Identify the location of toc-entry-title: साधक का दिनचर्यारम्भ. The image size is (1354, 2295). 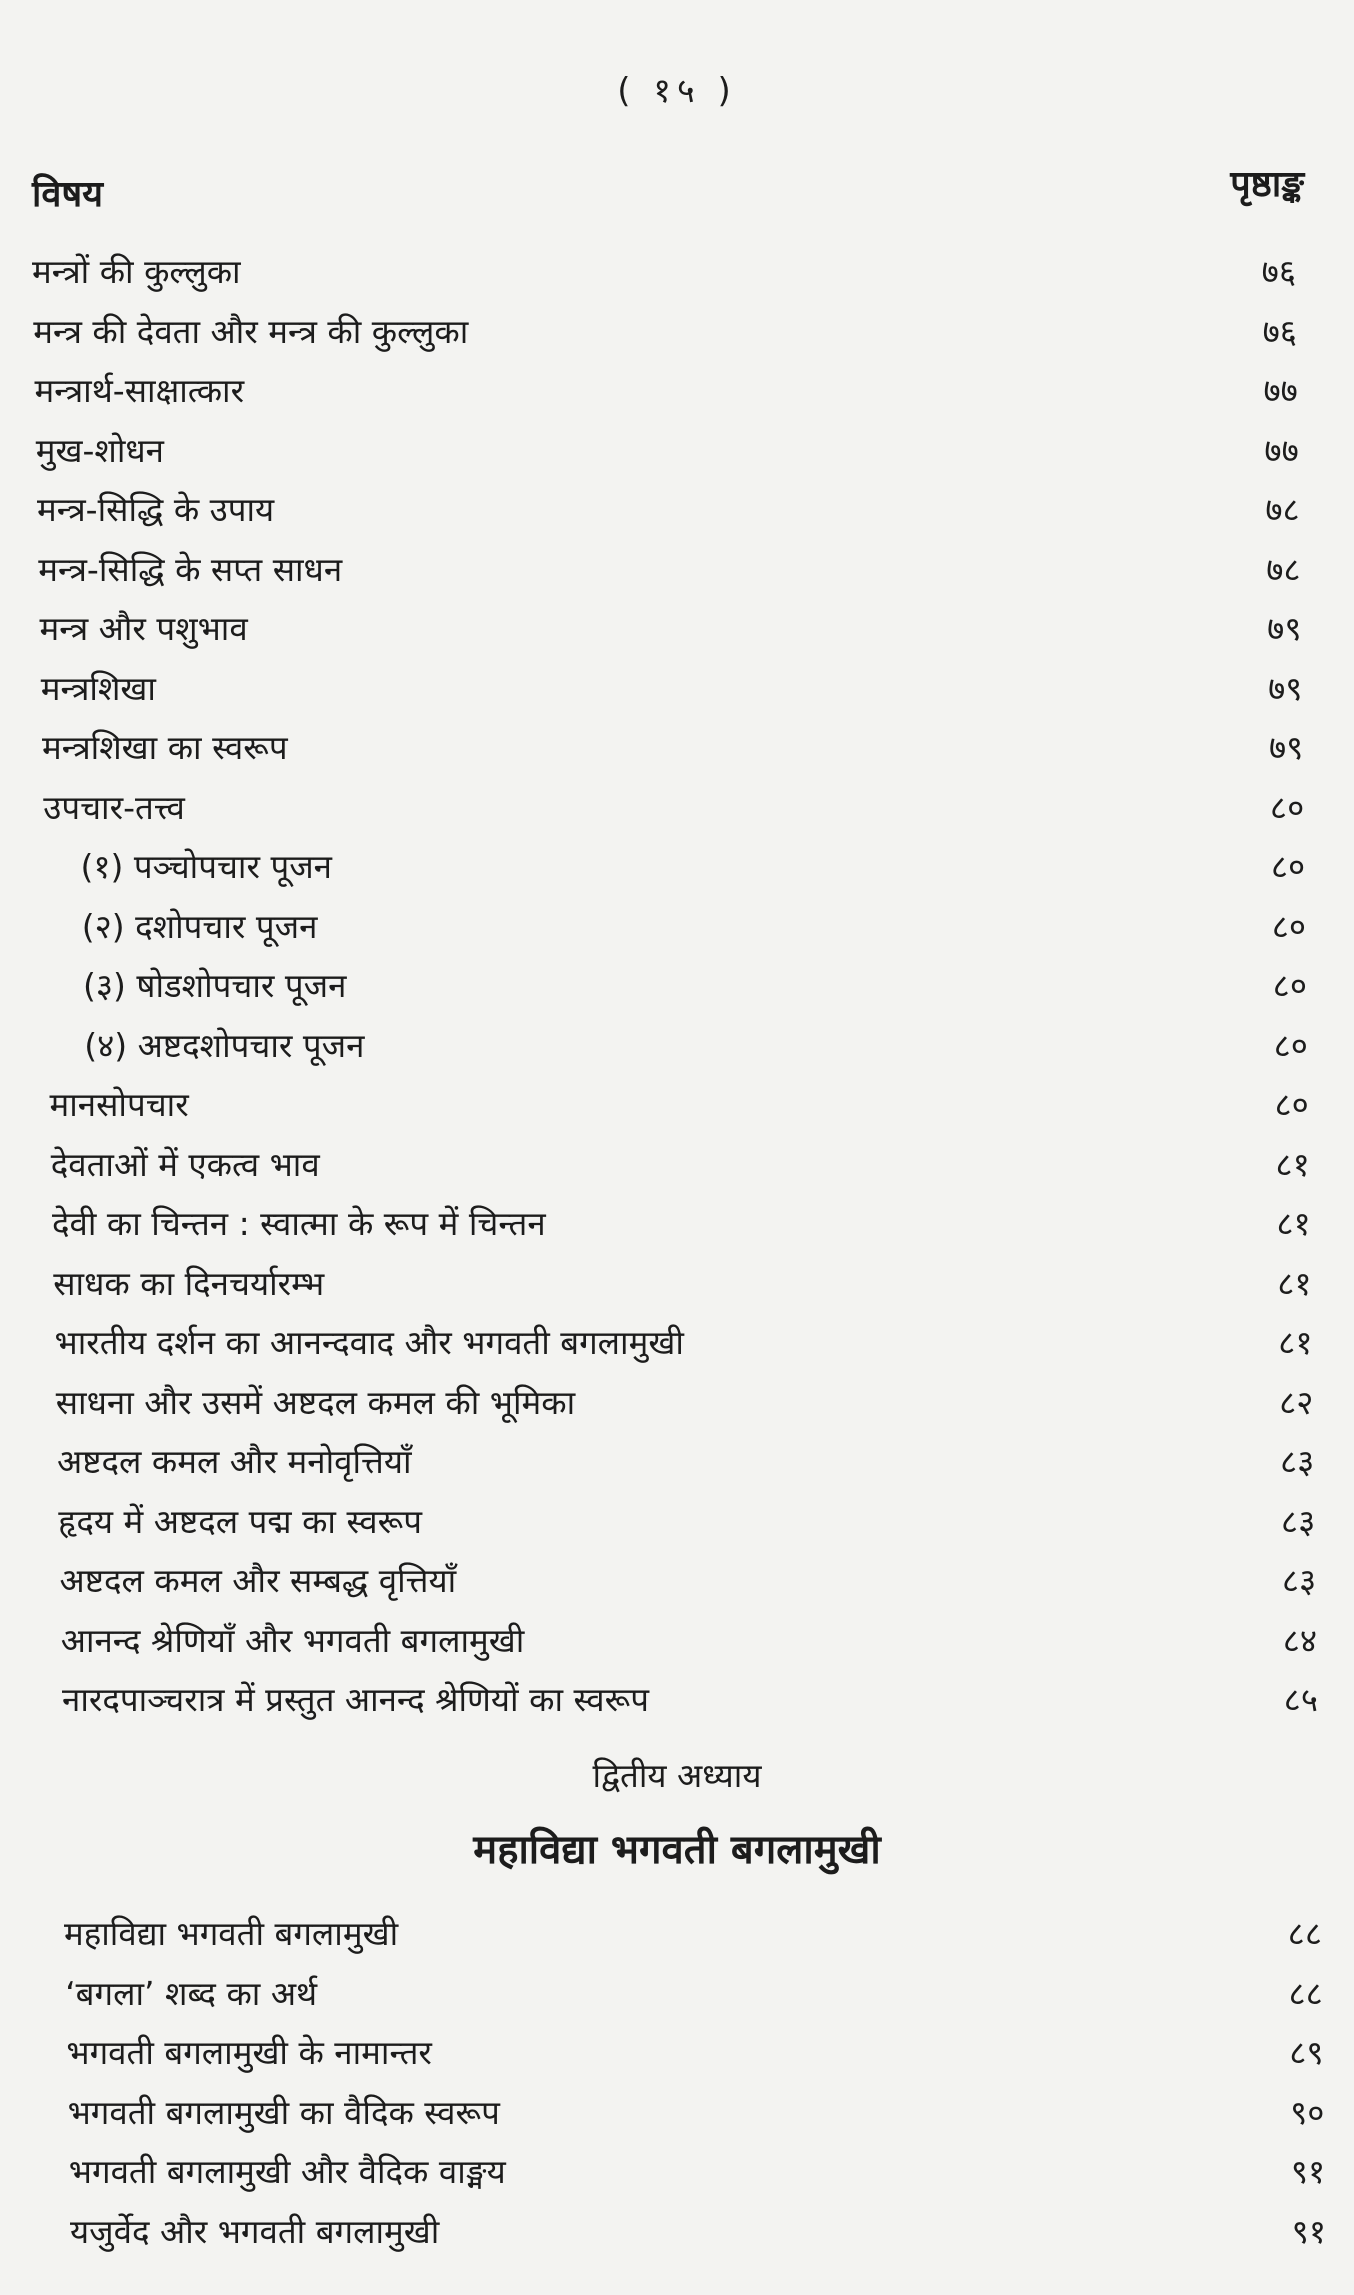
(189, 1283).